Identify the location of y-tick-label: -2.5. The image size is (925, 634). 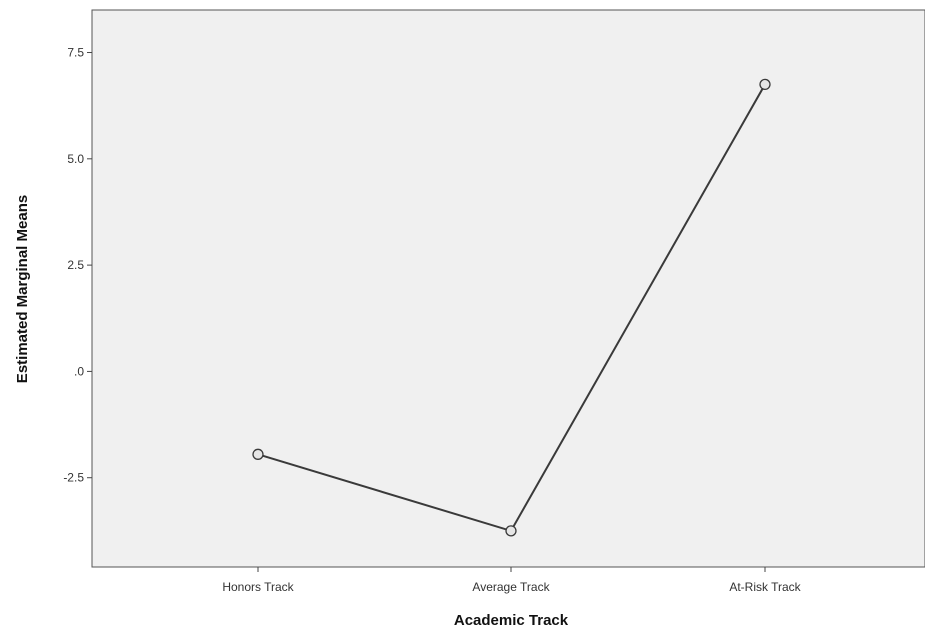
(73, 478).